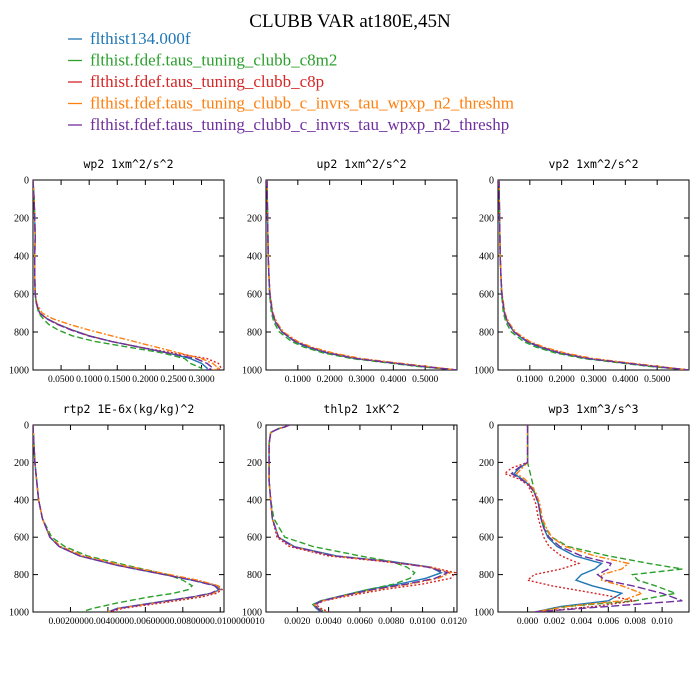 The image size is (700, 700). I want to click on x-tick-label: 0.0500, so click(61, 380).